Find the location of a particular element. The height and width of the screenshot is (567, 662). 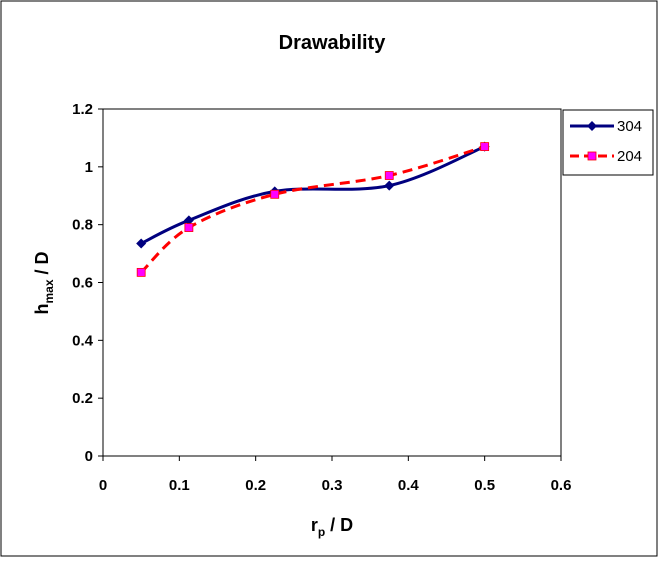

y-tick-label: 1.2 is located at coordinates (82, 109).